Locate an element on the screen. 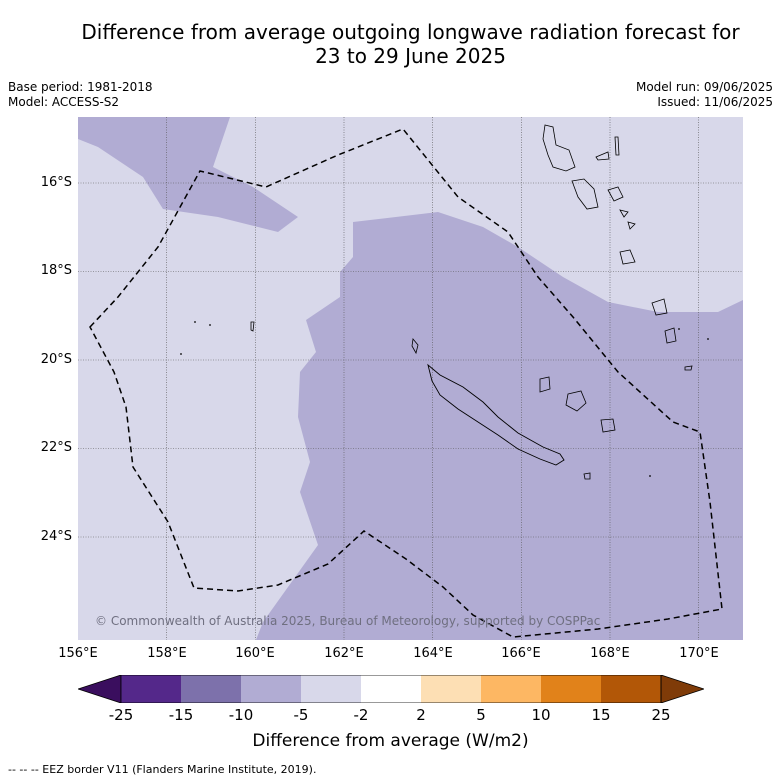 The image size is (781, 781). mare-island is located at coordinates (608, 425).